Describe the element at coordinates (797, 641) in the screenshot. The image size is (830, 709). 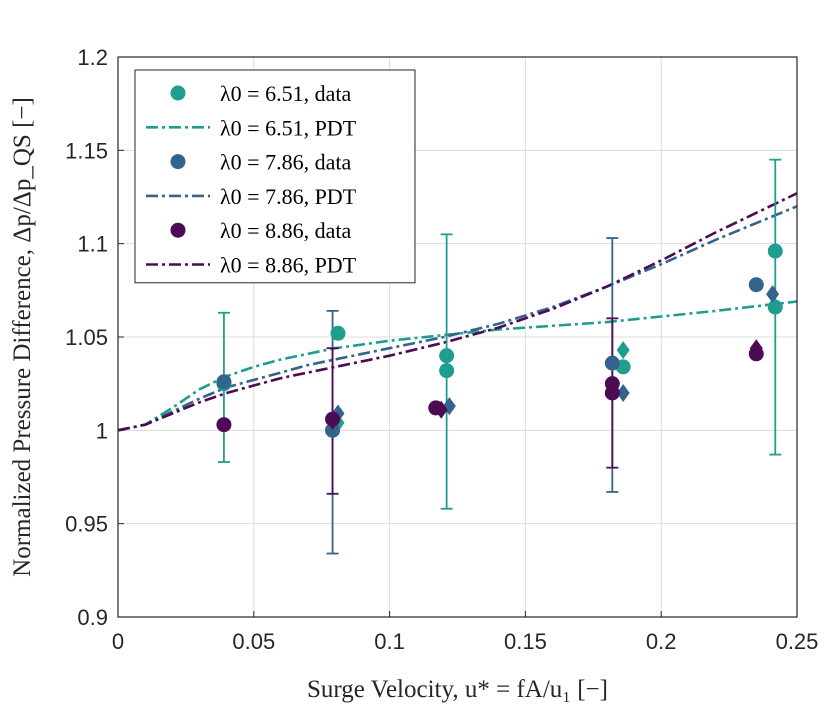
I see `x-tick-label: 0.25` at that location.